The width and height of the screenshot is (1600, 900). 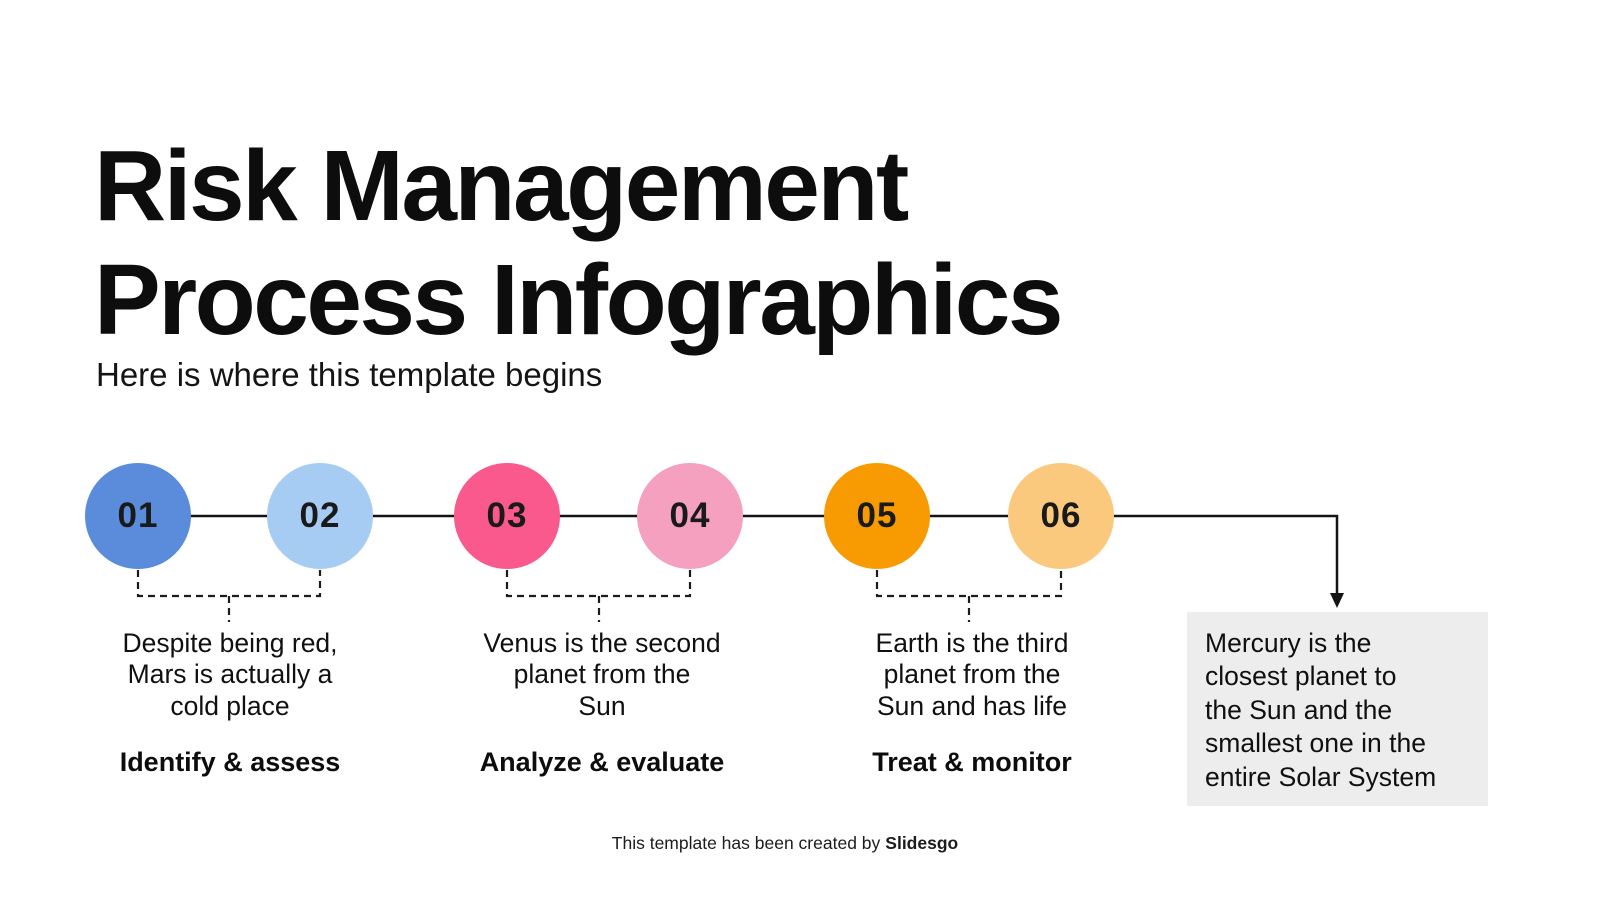 I want to click on step-number-03: 03, so click(x=507, y=515).